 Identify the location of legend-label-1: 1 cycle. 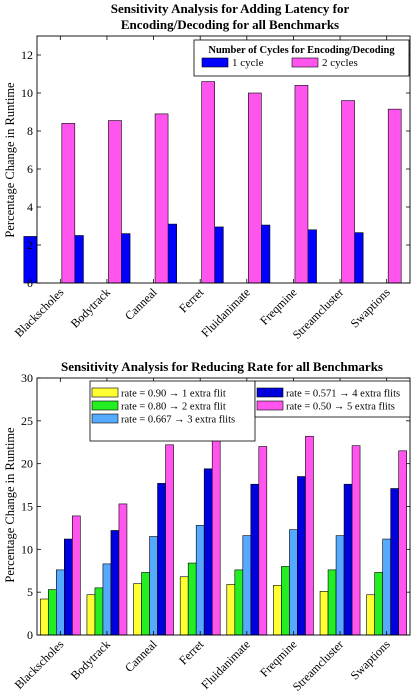
(248, 63).